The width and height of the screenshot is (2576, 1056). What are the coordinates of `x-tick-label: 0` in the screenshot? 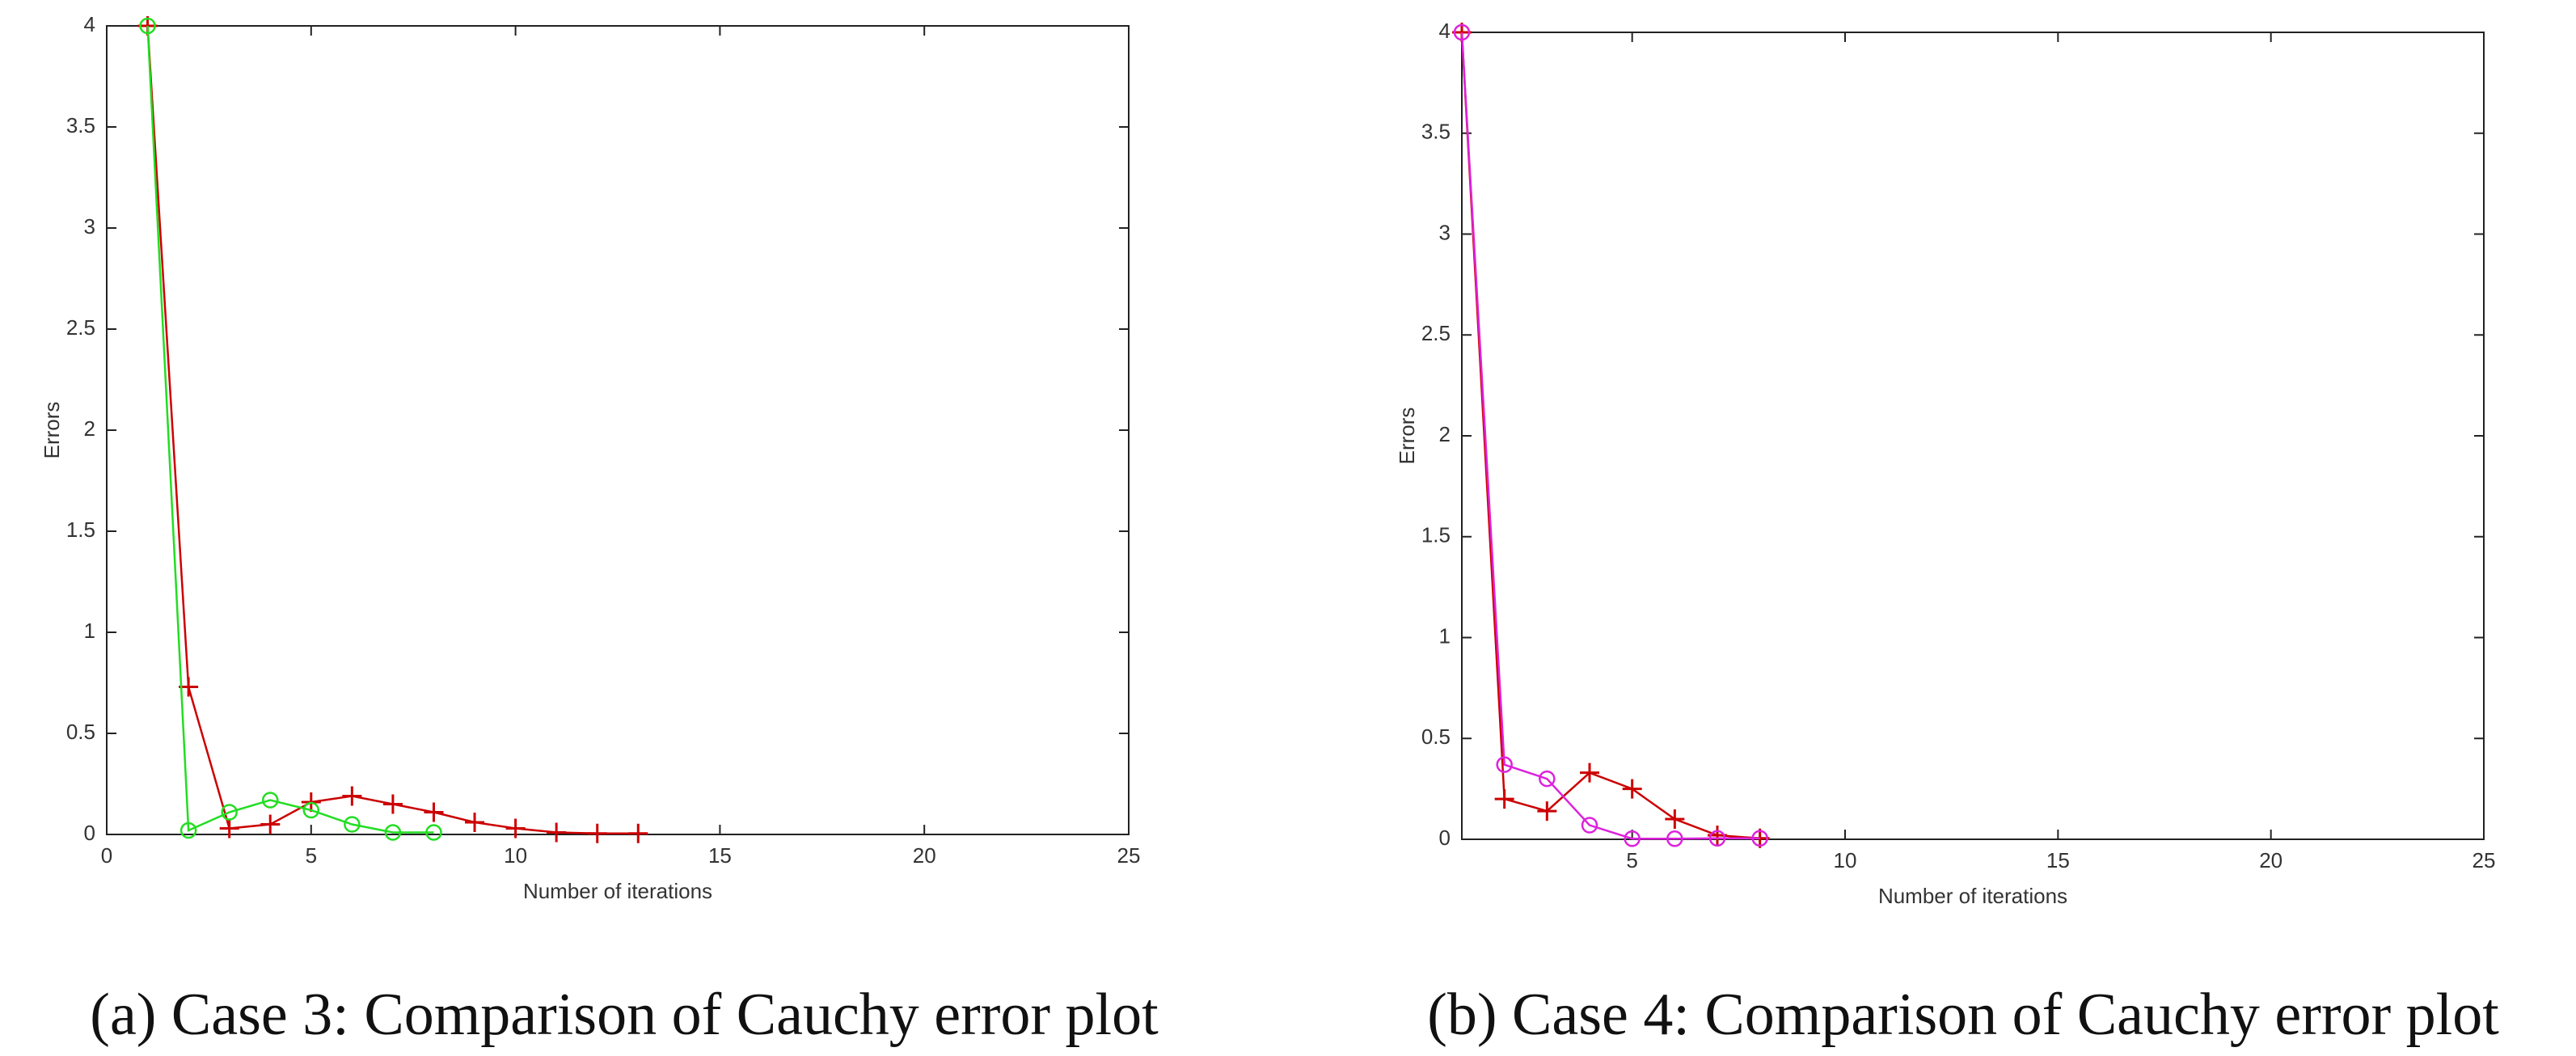 It's located at (106, 856).